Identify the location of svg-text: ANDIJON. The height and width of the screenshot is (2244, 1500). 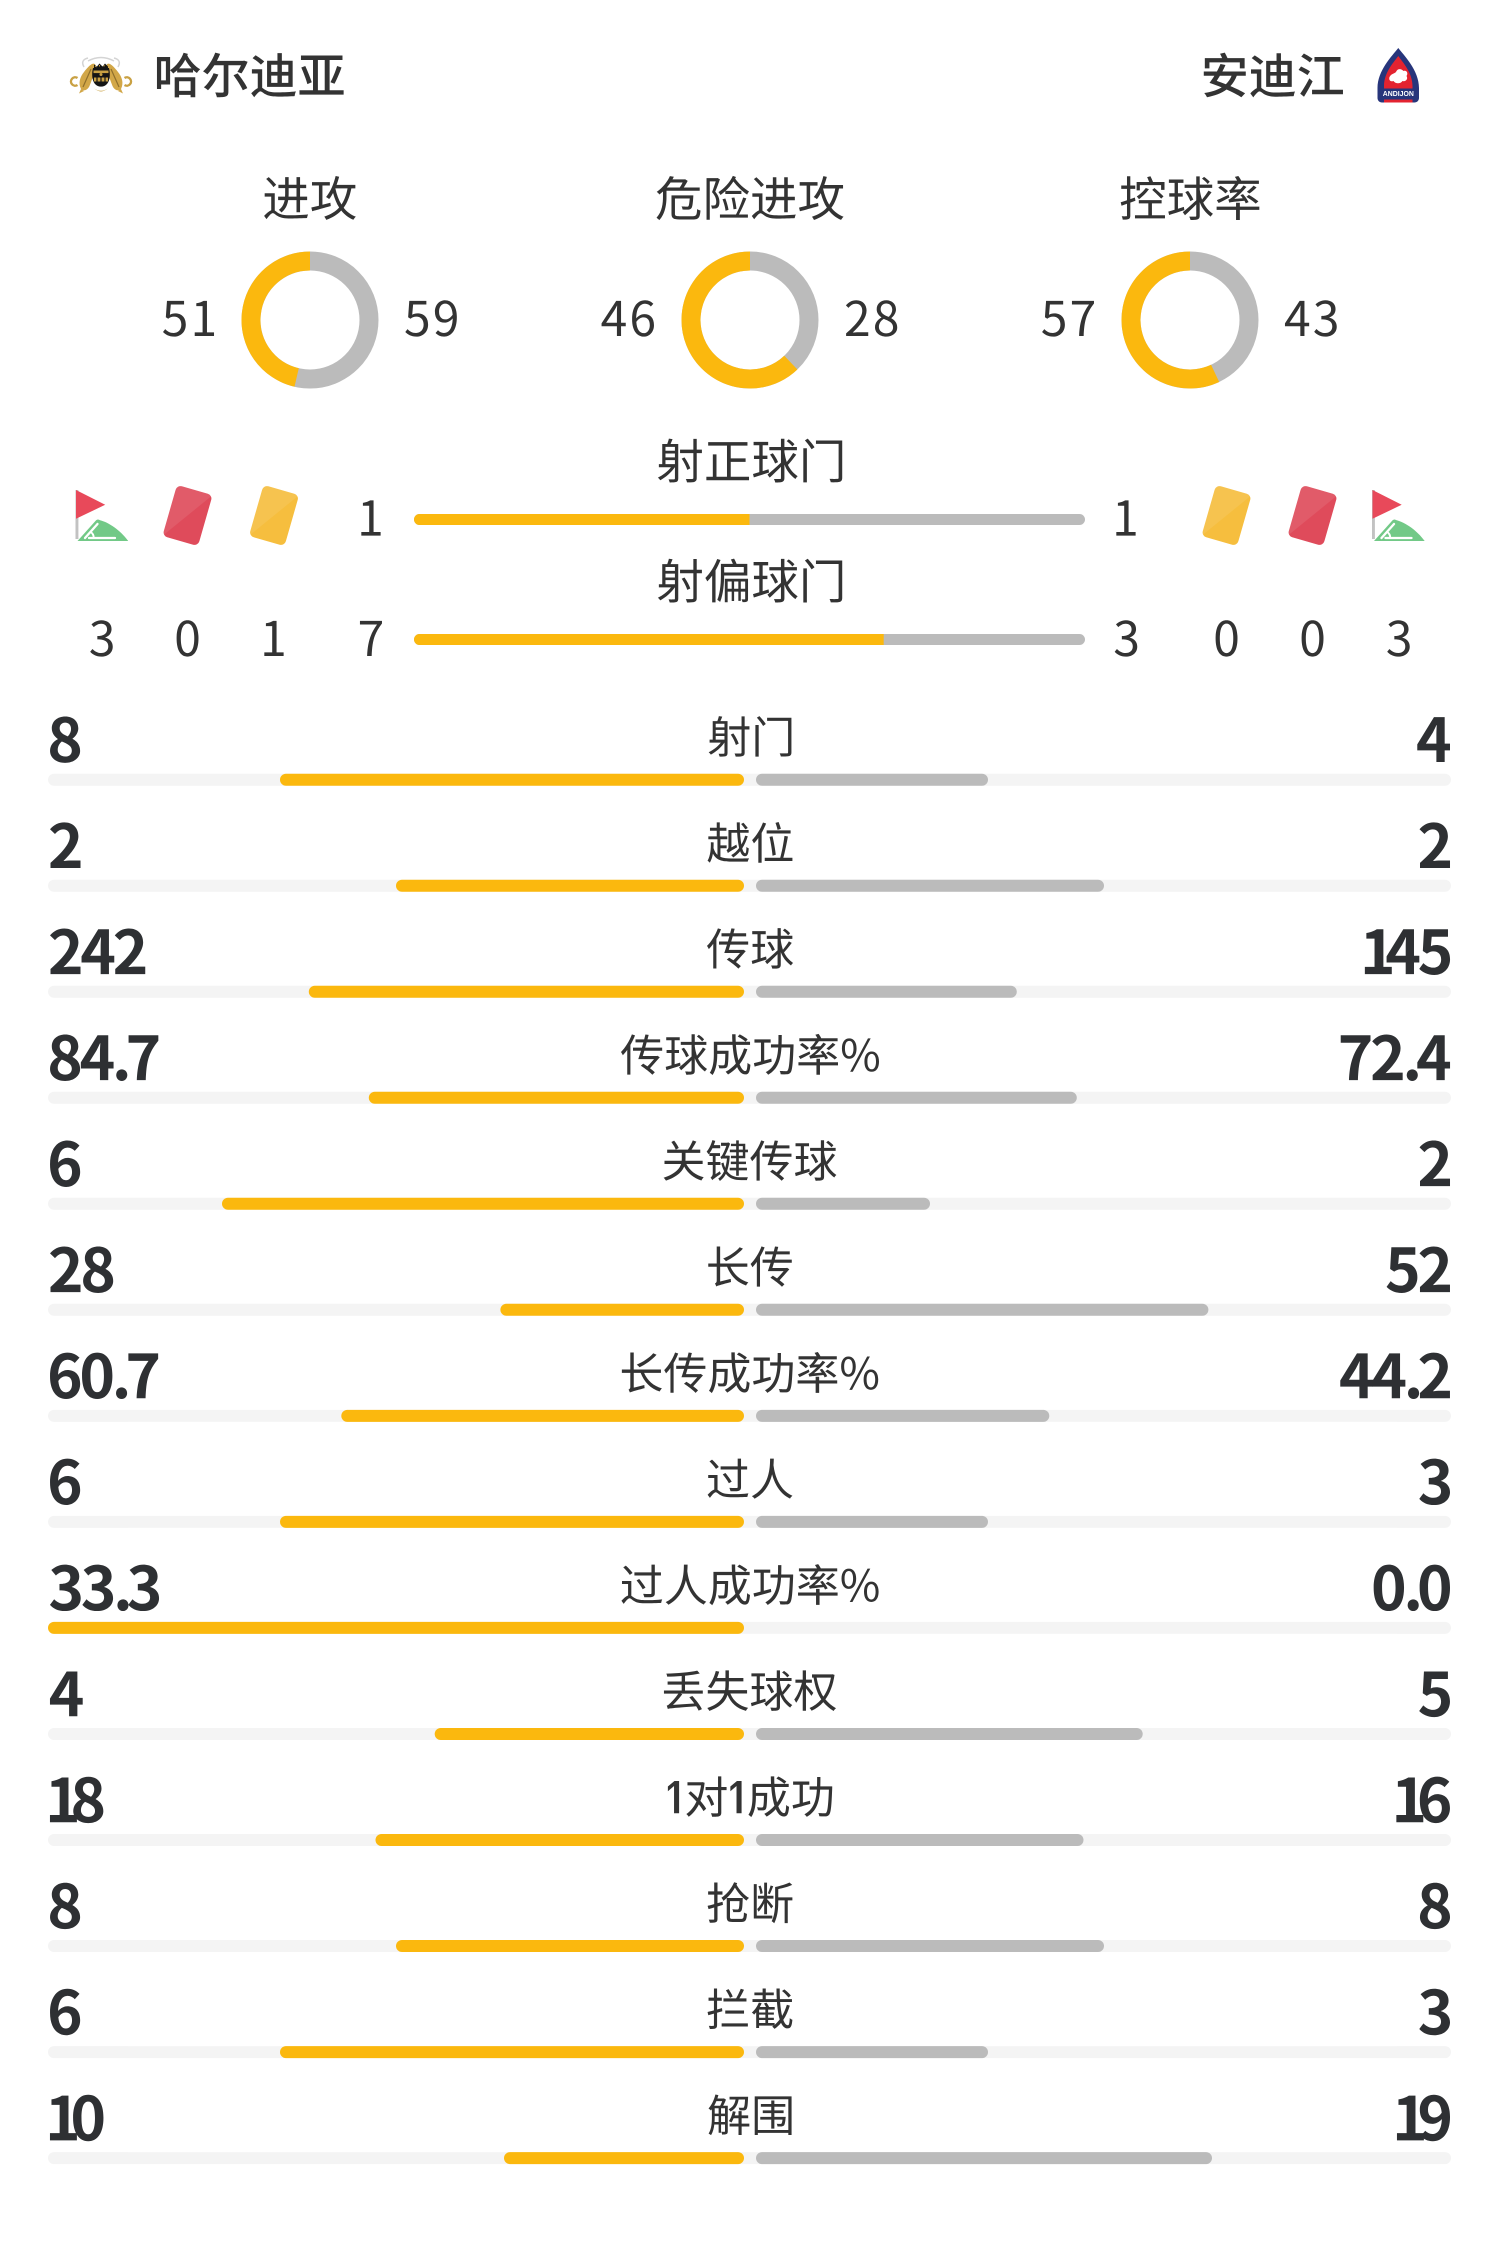
(1398, 94).